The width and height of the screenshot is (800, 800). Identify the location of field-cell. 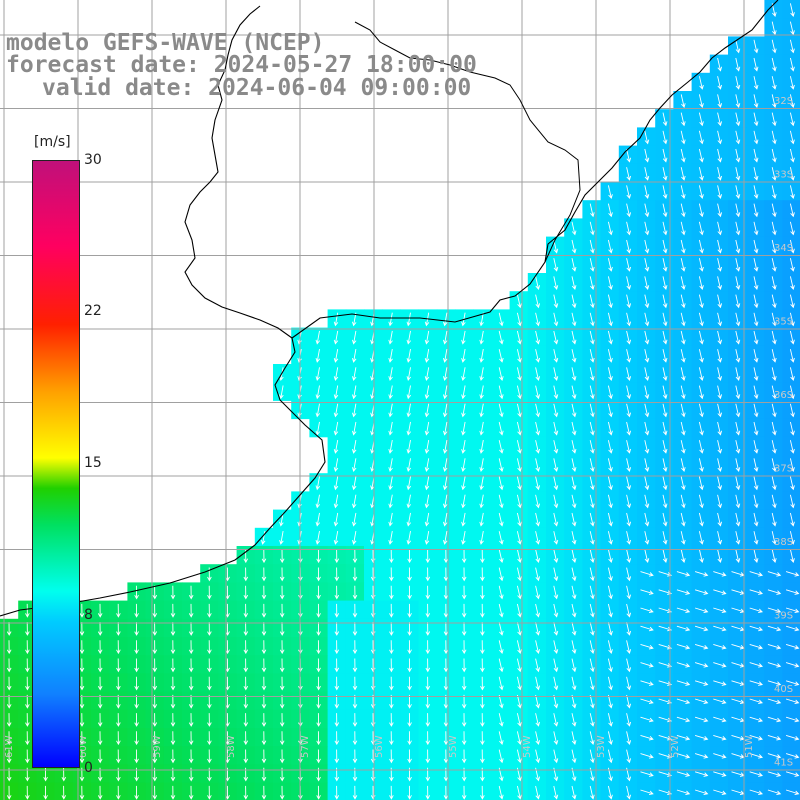
(701, 791).